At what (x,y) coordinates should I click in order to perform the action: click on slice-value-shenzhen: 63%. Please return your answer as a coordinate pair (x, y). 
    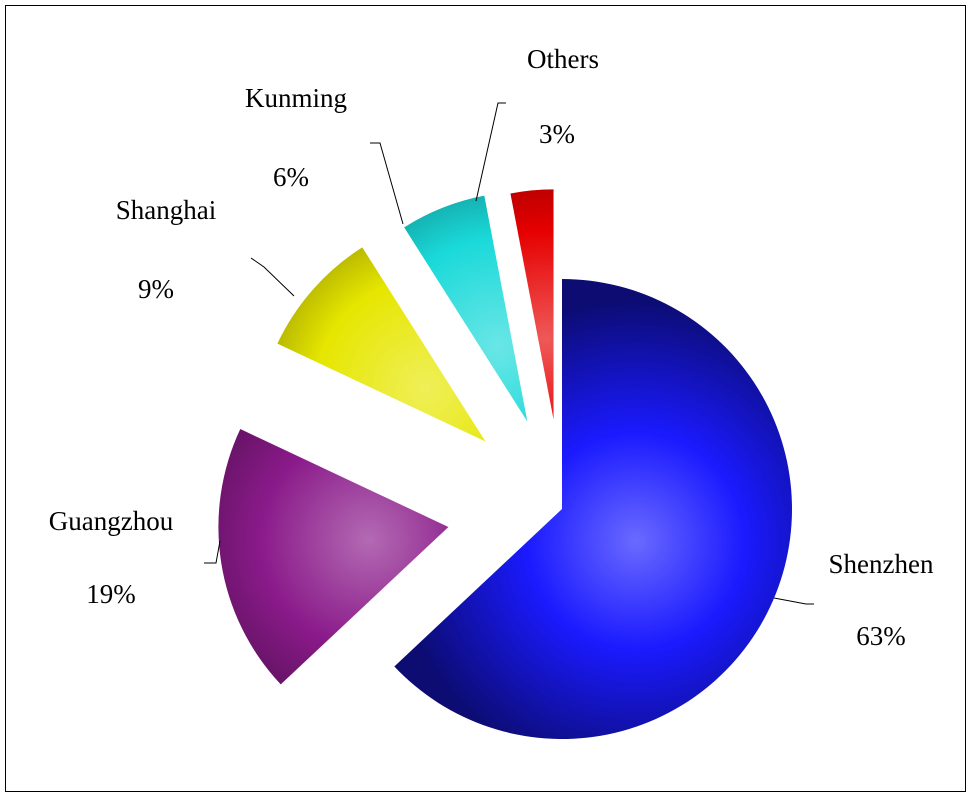
    Looking at the image, I should click on (881, 636).